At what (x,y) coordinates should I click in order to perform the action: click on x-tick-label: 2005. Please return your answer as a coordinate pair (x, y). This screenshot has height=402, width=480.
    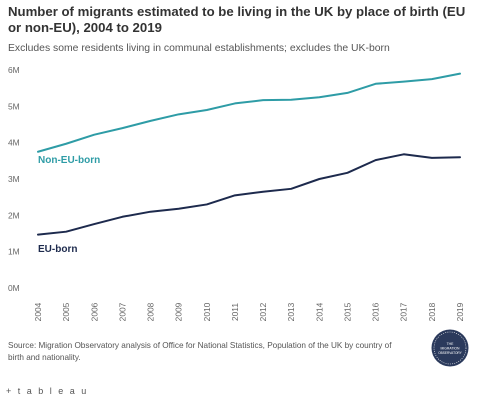
    Looking at the image, I should click on (66, 311).